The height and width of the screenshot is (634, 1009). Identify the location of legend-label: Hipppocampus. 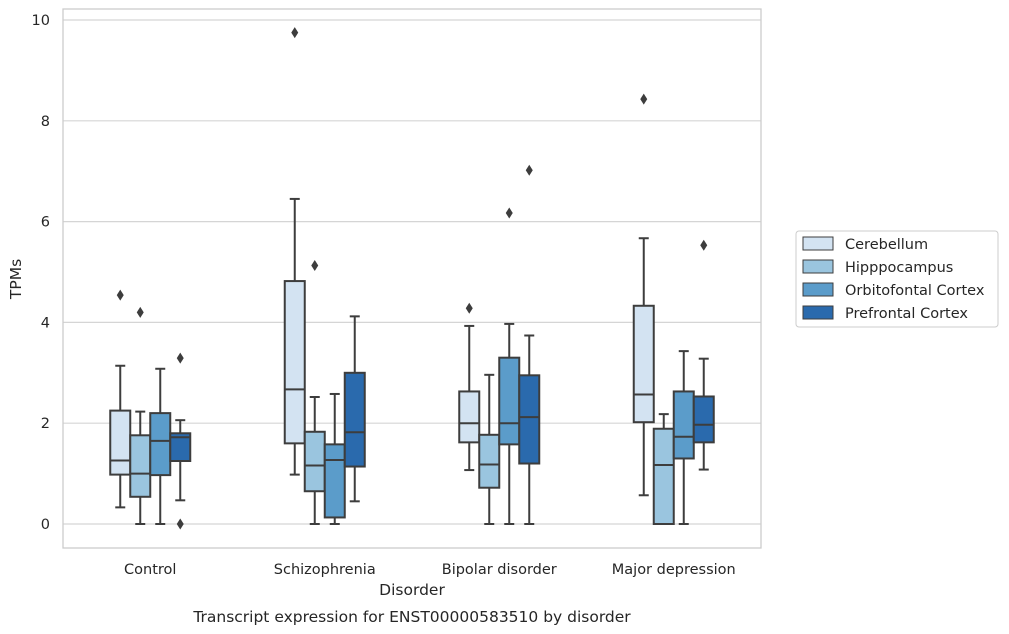
(899, 268).